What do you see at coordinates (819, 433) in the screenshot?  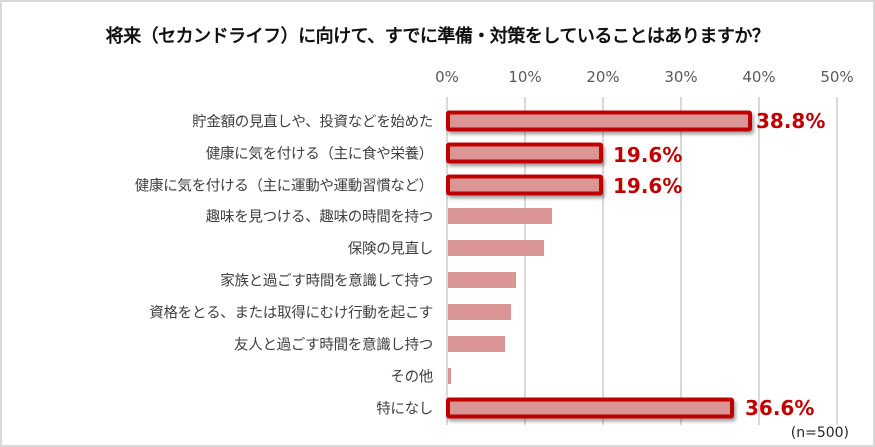 I see `sample-size-note: (n=500)` at bounding box center [819, 433].